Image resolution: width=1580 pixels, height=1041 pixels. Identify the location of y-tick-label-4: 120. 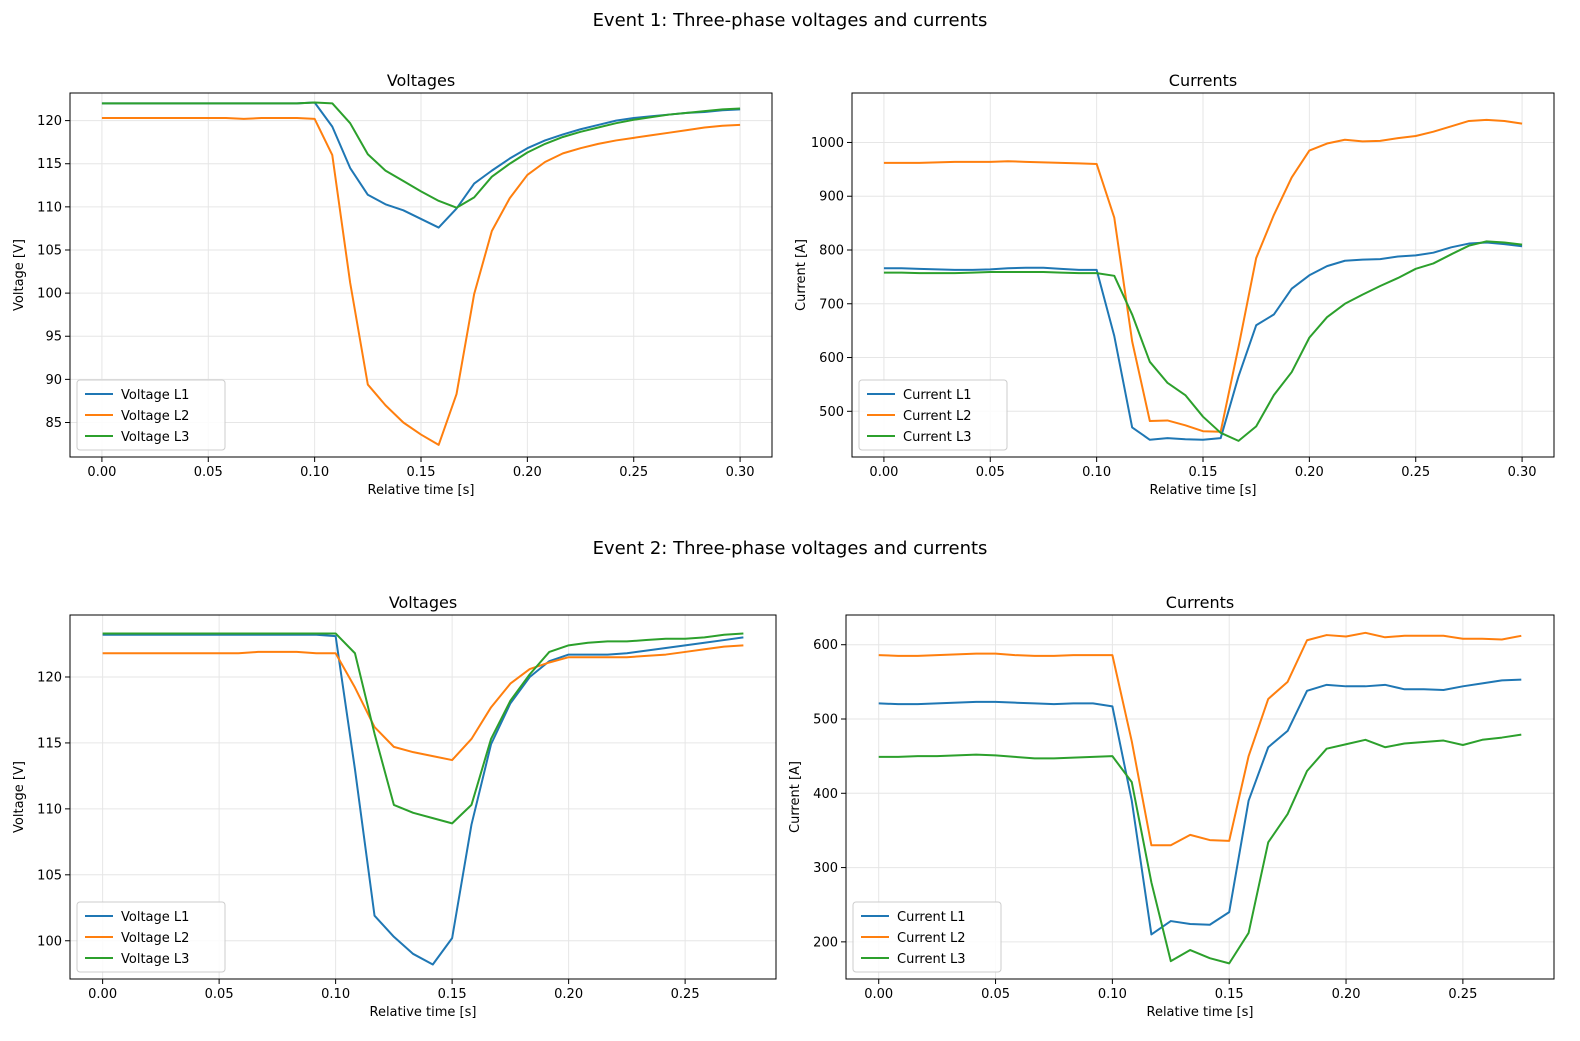
(49, 677).